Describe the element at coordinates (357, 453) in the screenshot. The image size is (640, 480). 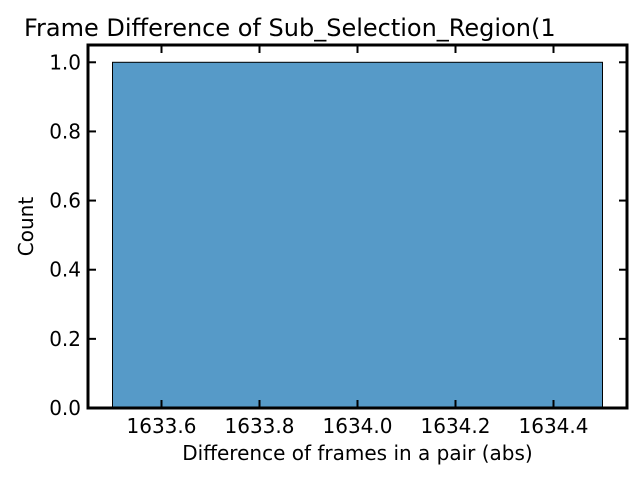
I see `x-axis-label: Difference of frames in a pair (abs)` at that location.